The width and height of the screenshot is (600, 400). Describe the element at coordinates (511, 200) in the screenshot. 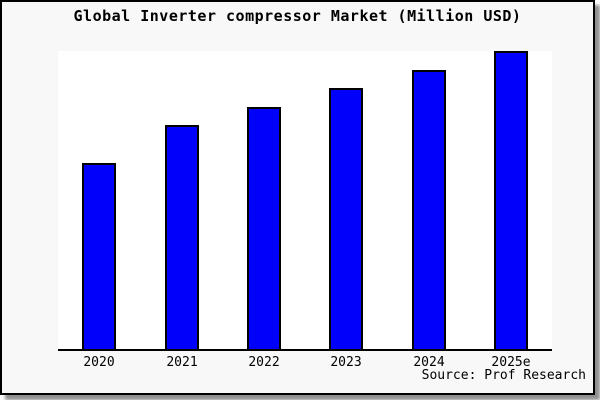

I see `bar-2025e` at that location.